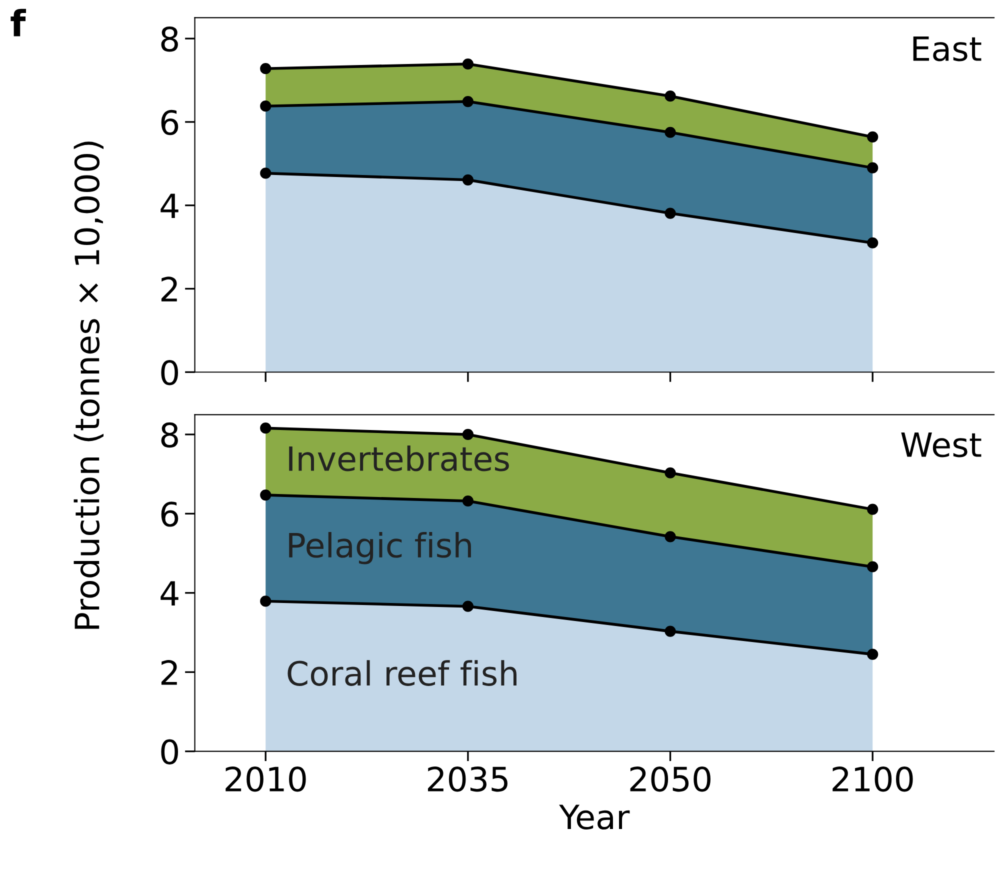  Describe the element at coordinates (941, 445) in the screenshot. I see `chart-title: West` at that location.